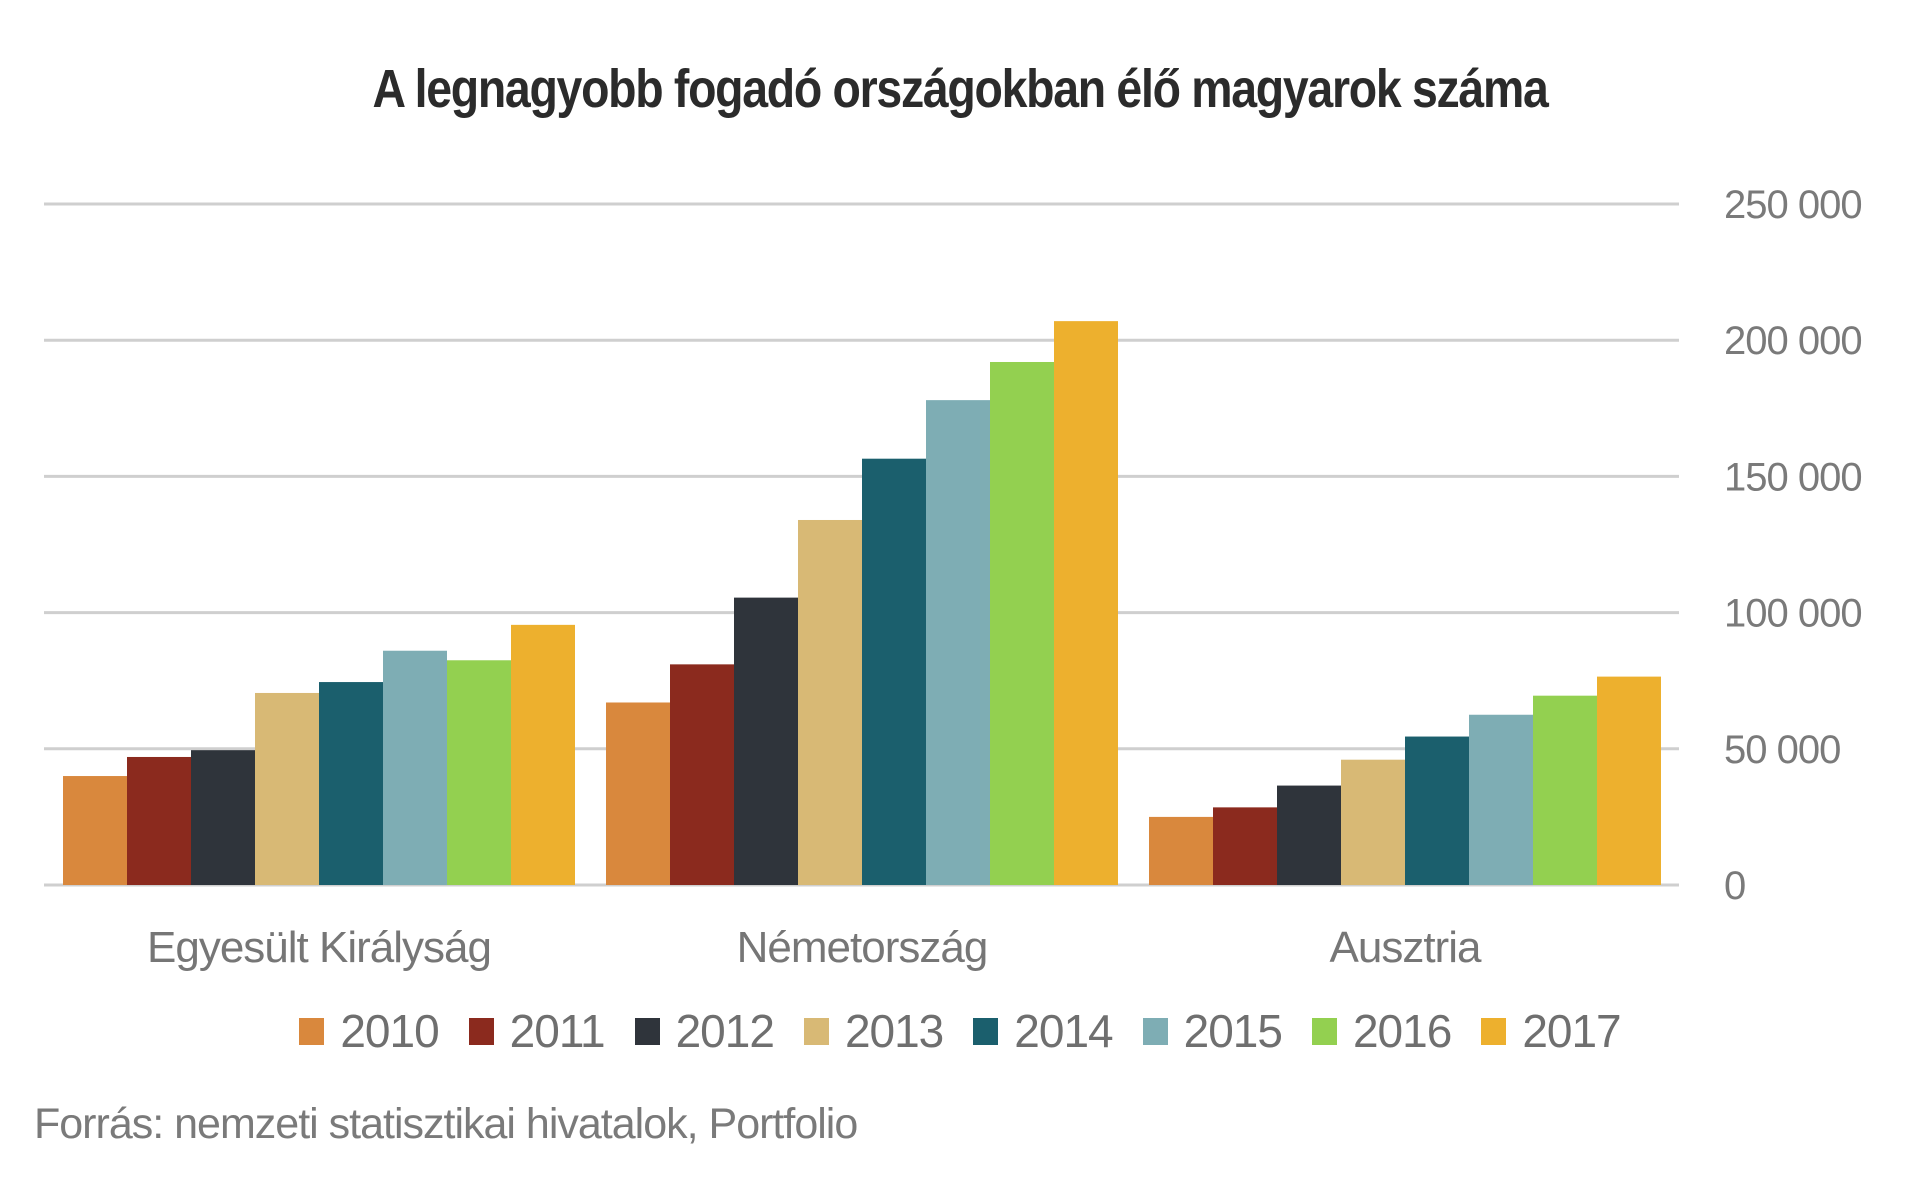 The image size is (1920, 1199). What do you see at coordinates (1793, 477) in the screenshot?
I see `y-tick-label: 150 000` at bounding box center [1793, 477].